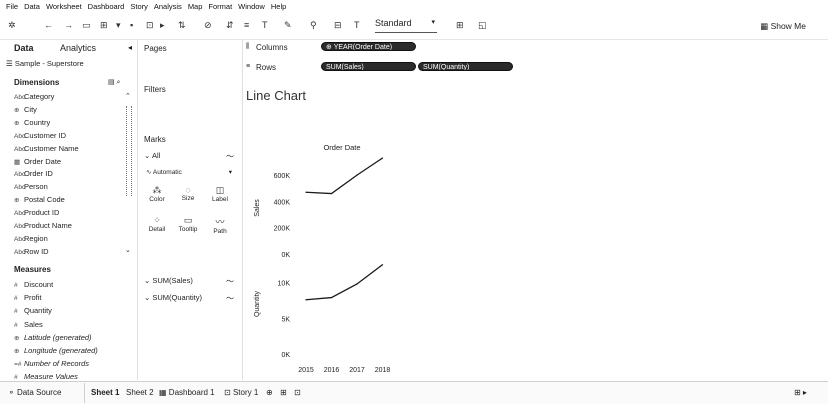  What do you see at coordinates (188, 224) in the screenshot?
I see `tooltip-button: ▭ Tooltip` at bounding box center [188, 224].